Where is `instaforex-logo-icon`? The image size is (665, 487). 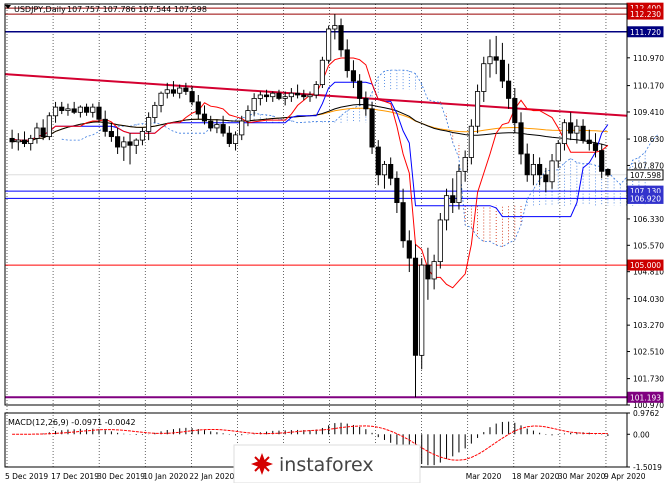
instaforex-logo-icon is located at coordinates (262, 464).